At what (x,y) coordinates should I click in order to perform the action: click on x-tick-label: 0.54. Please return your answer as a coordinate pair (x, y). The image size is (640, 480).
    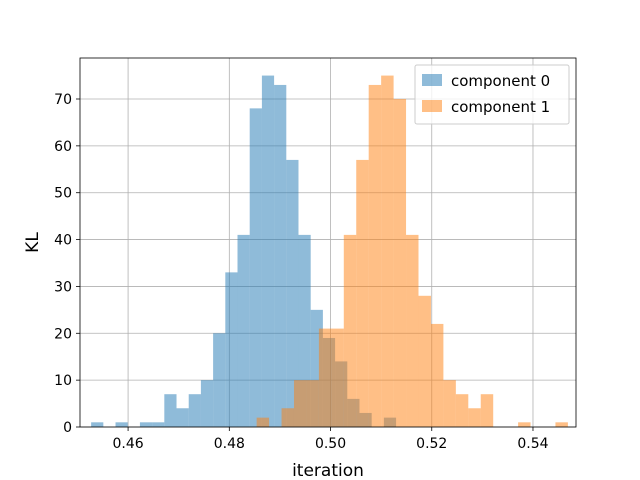
    Looking at the image, I should click on (532, 444).